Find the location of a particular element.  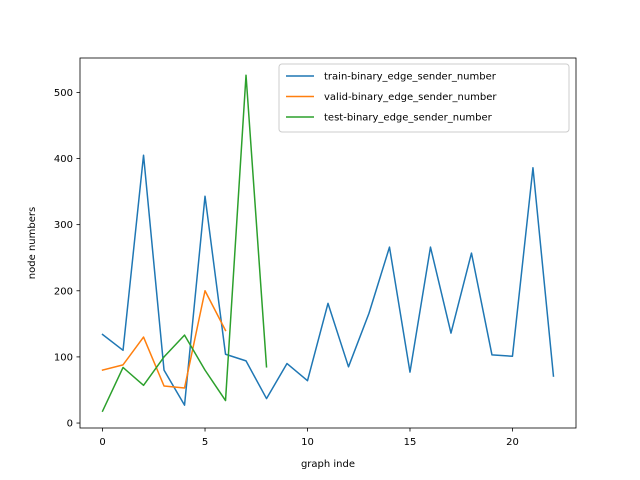

legend-box is located at coordinates (424, 98).